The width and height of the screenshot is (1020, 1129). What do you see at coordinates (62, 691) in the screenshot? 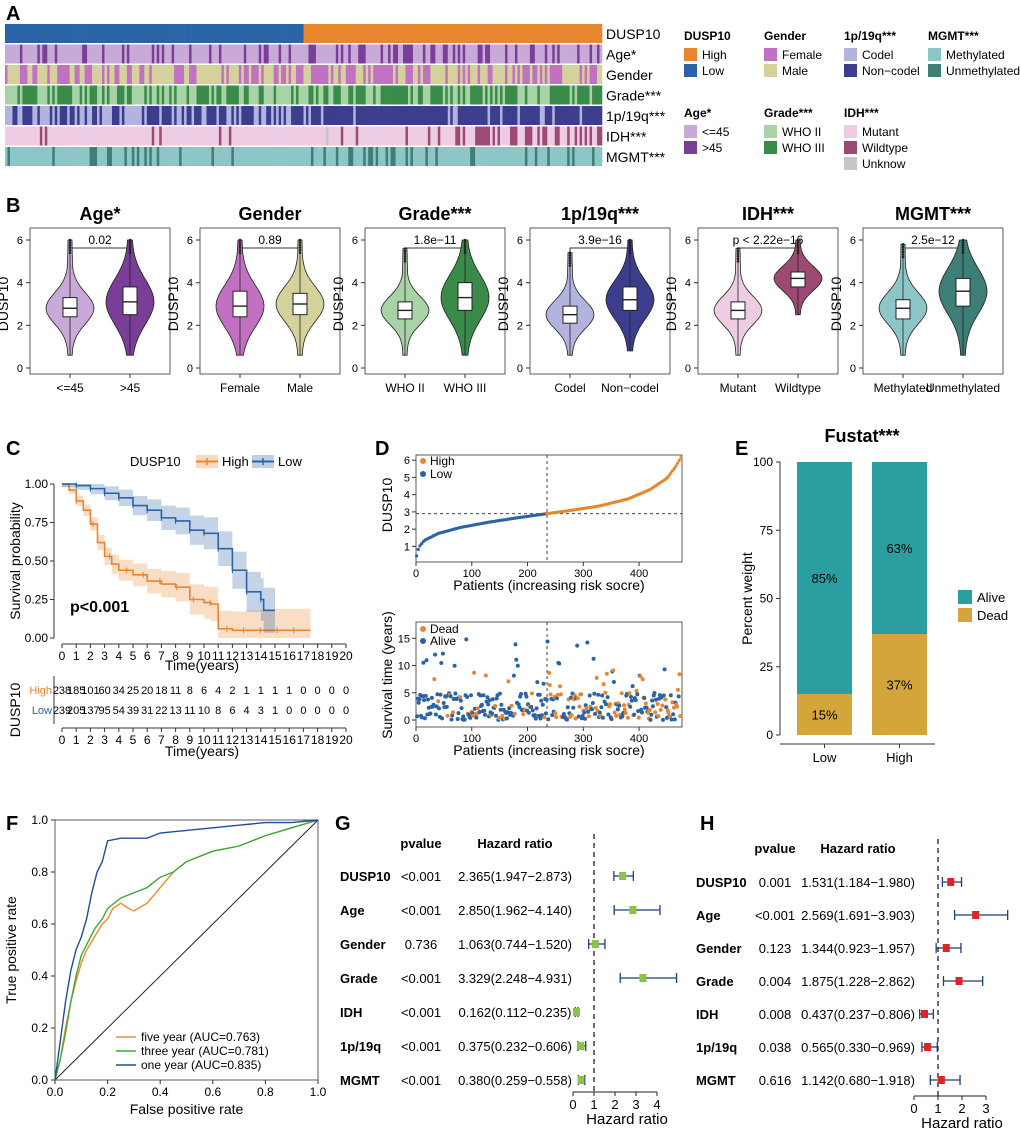
I see `risk-count: 238` at bounding box center [62, 691].